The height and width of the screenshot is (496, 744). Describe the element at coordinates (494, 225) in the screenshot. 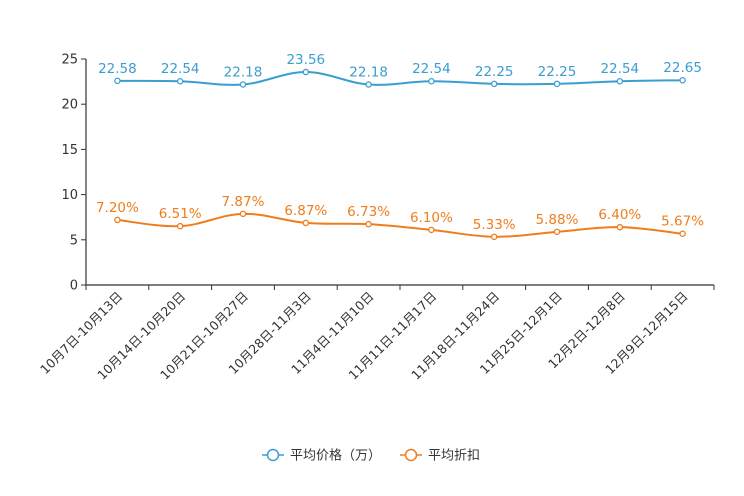

I see `data-label: 5.33%` at that location.